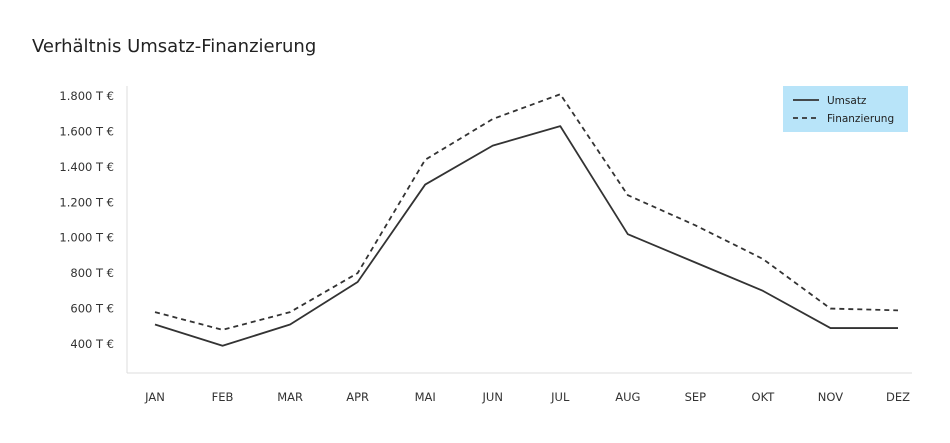  I want to click on y-tick-label: 600 T €, so click(92, 309).